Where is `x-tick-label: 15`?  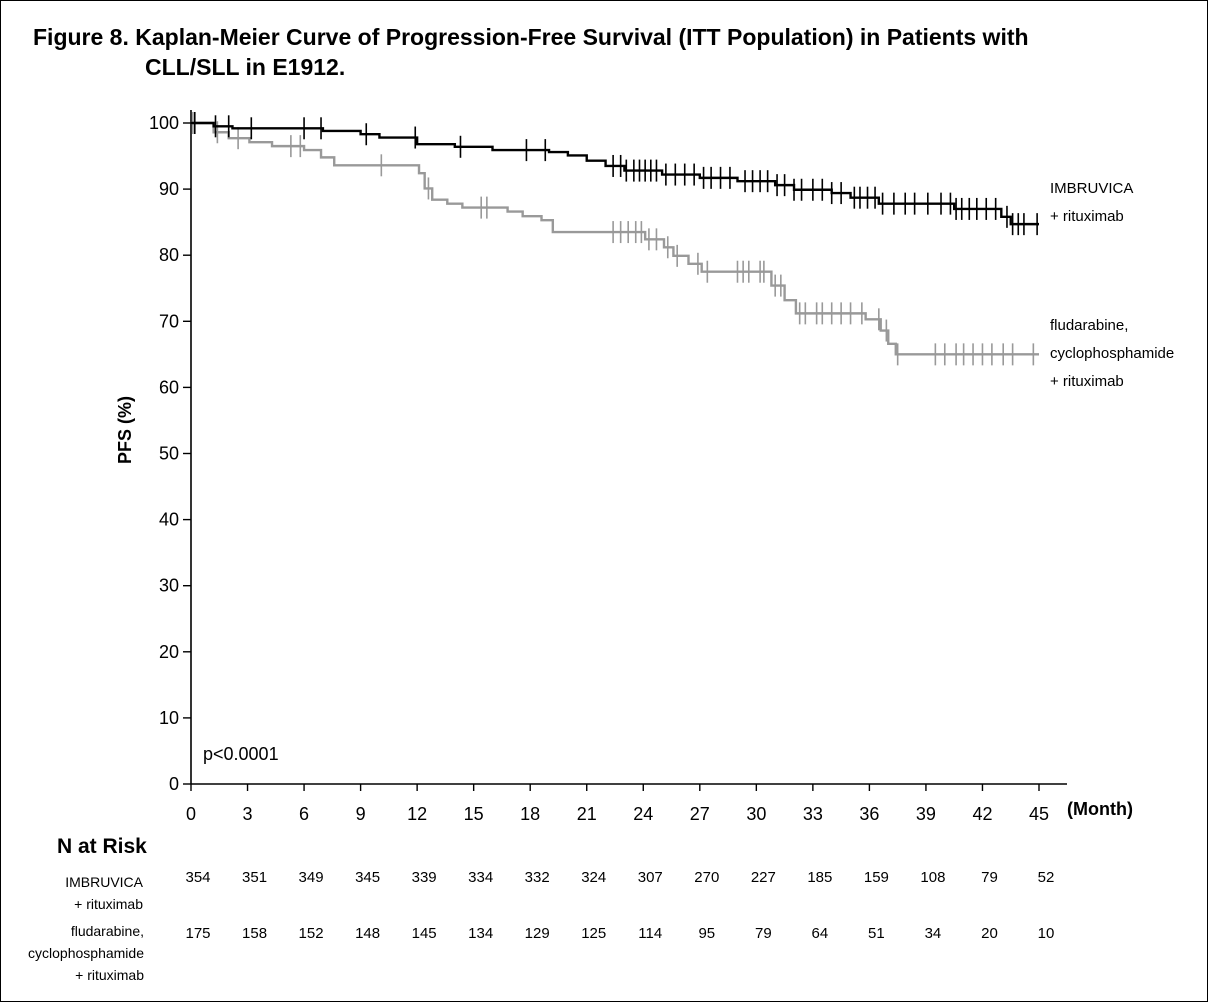
x-tick-label: 15 is located at coordinates (474, 814).